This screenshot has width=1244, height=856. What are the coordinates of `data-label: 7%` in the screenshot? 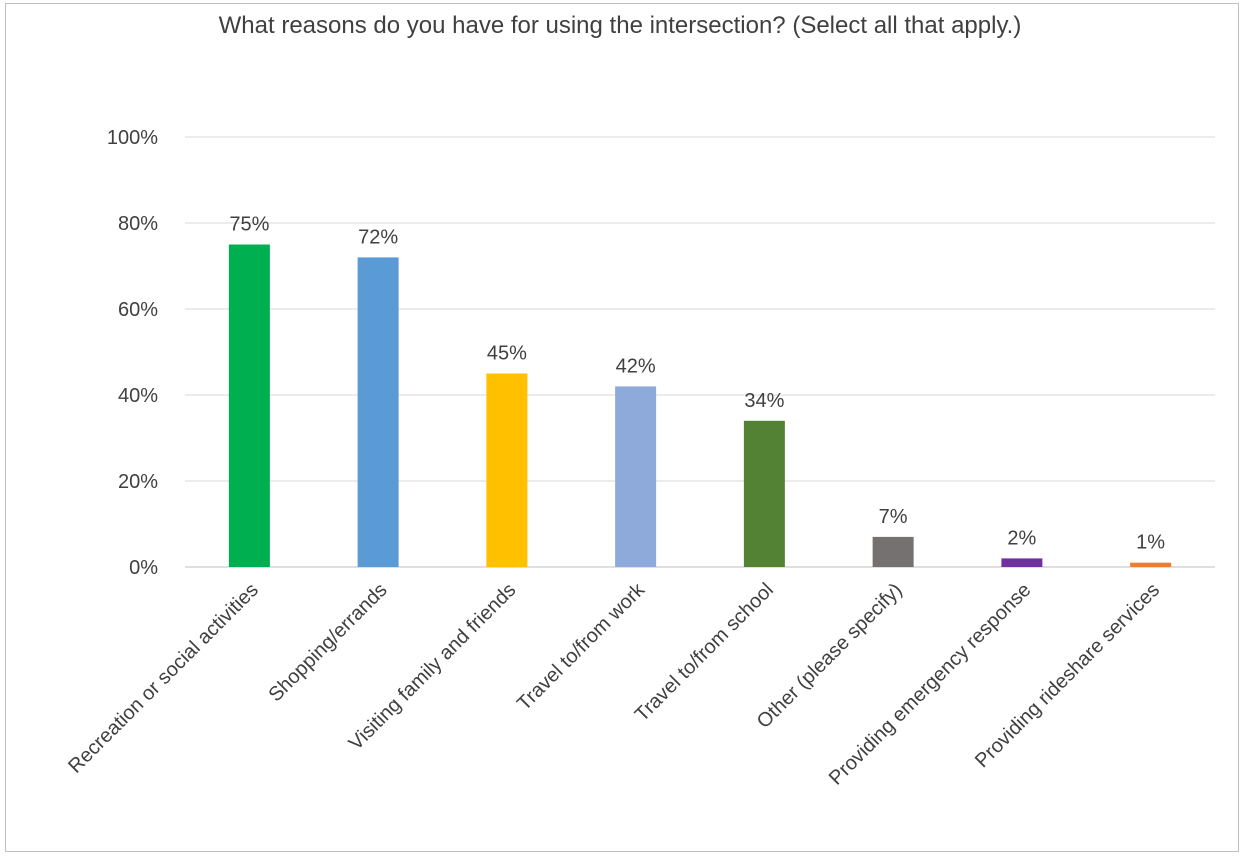 It's located at (893, 517).